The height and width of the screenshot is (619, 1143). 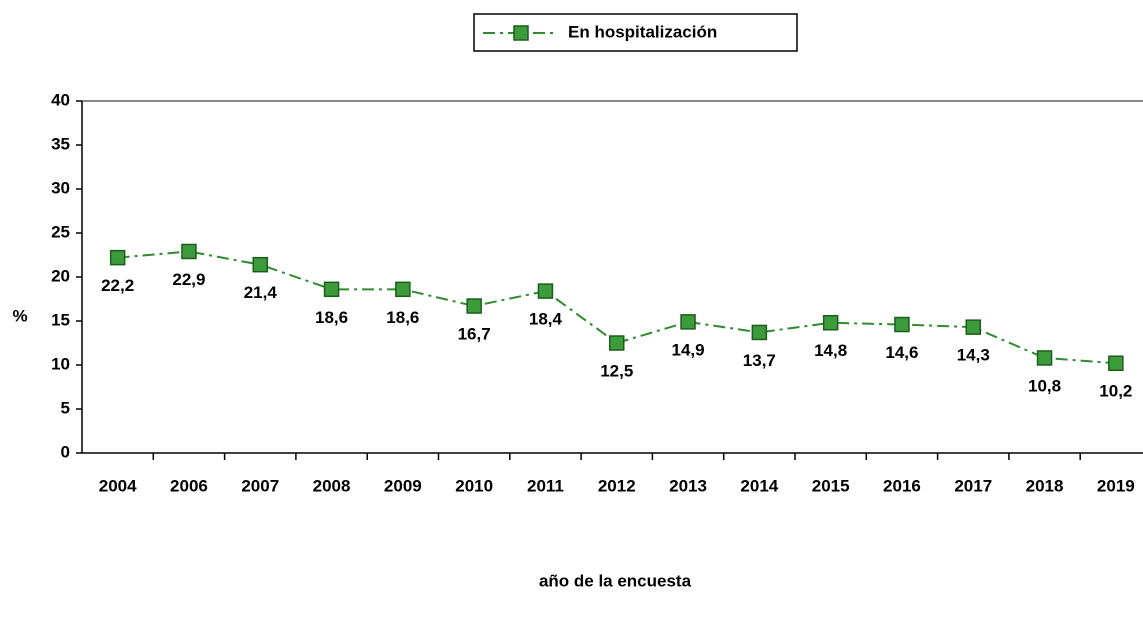 I want to click on legend-label: En hospitalización, so click(x=642, y=31).